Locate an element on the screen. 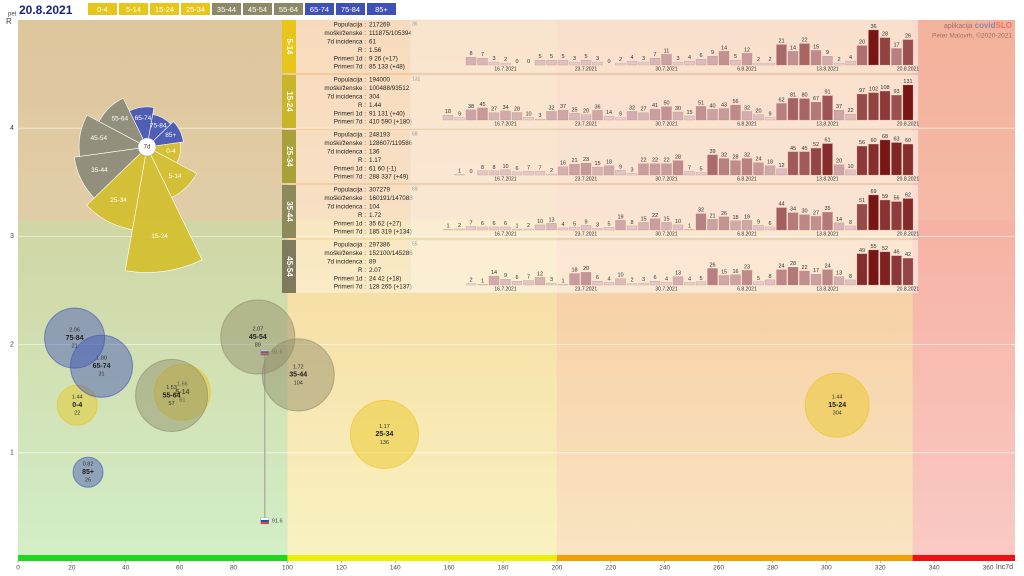 This screenshot has height=576, width=1024. legend-label: 75-84 is located at coordinates (350, 9).